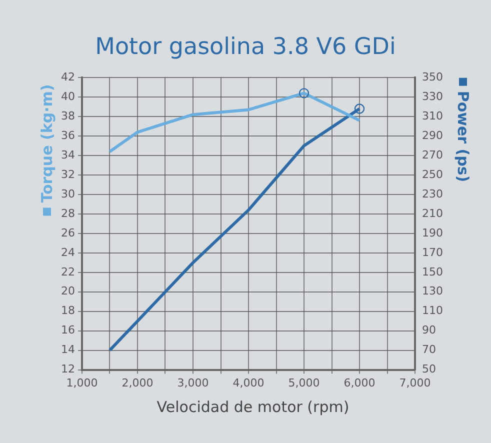 Image resolution: width=491 pixels, height=443 pixels. Describe the element at coordinates (433, 252) in the screenshot. I see `y2-tick-label: 170` at that location.